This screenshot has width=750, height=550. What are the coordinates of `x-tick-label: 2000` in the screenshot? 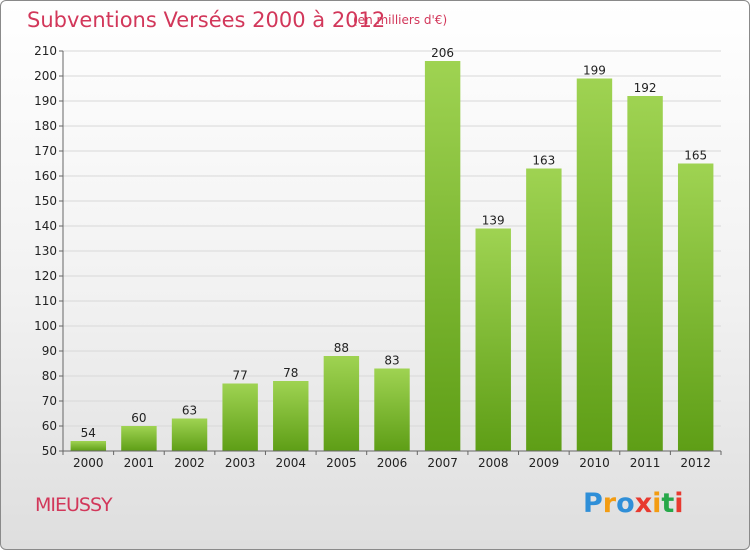 It's located at (88, 463).